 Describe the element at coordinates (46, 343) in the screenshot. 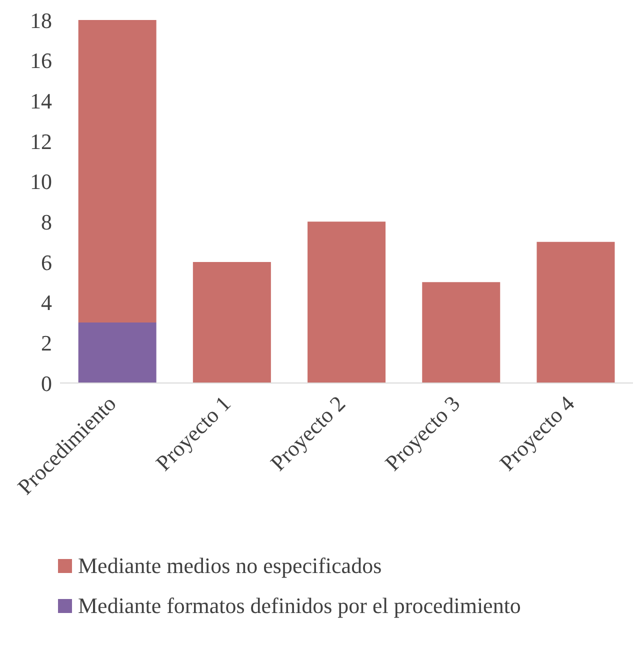

I see `y-tick-label: 2` at that location.